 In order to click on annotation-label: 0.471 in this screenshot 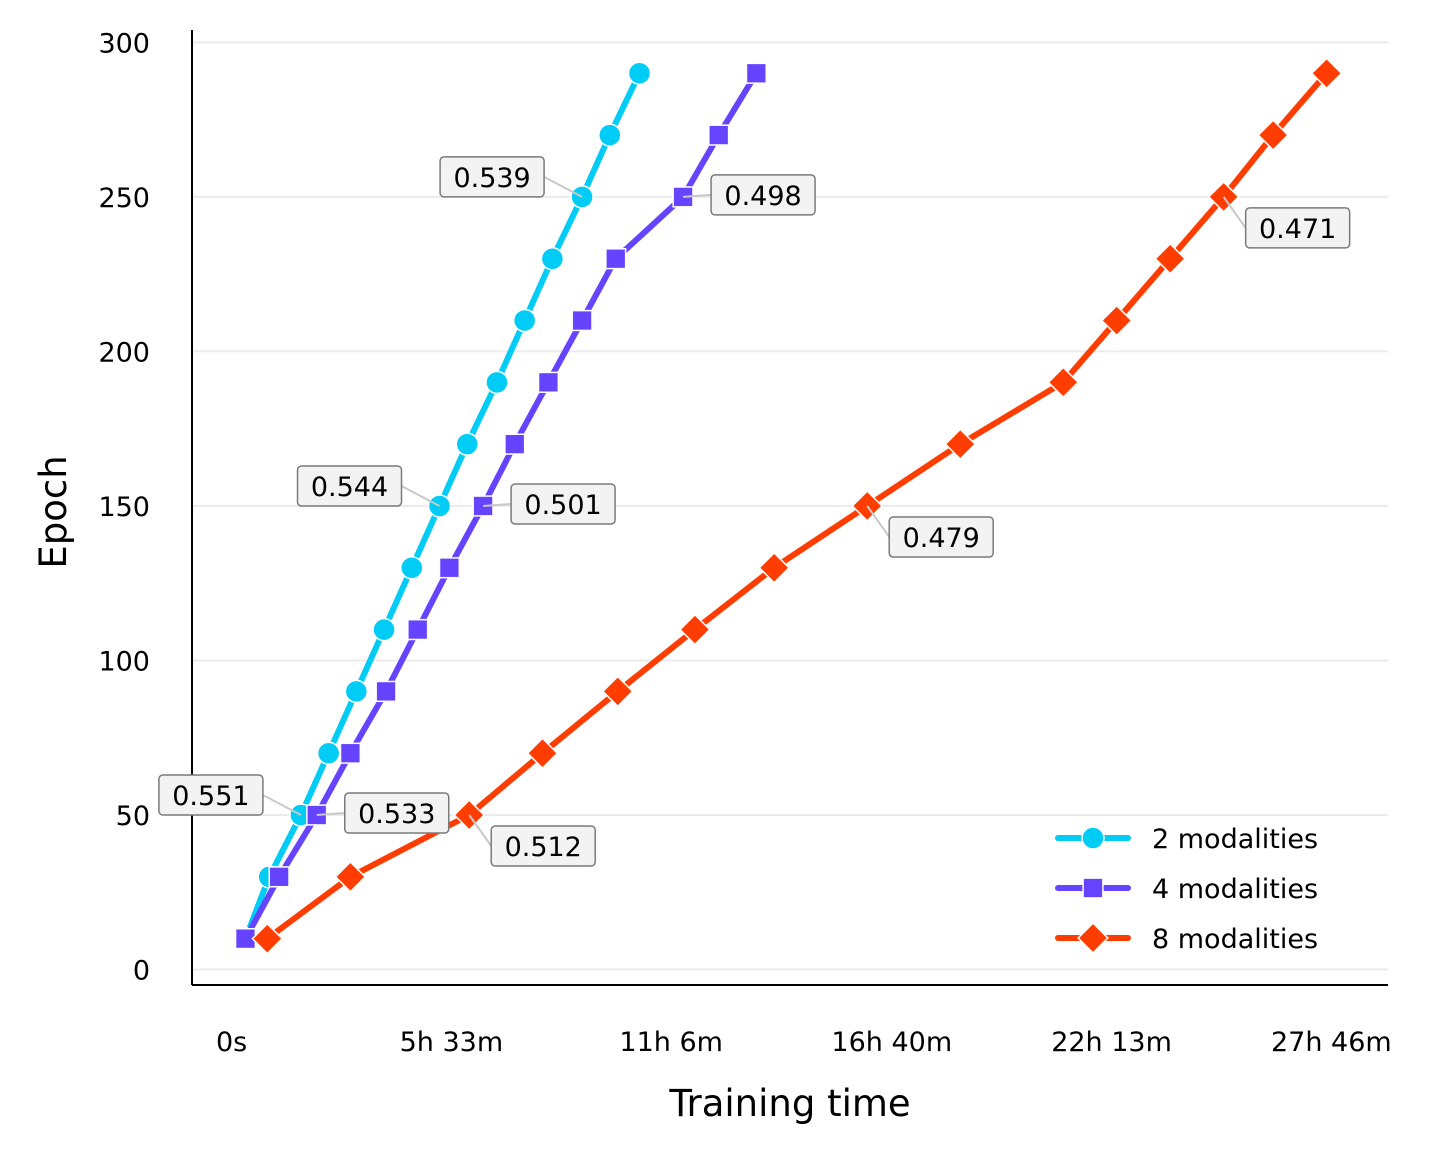, I will do `click(1297, 229)`.